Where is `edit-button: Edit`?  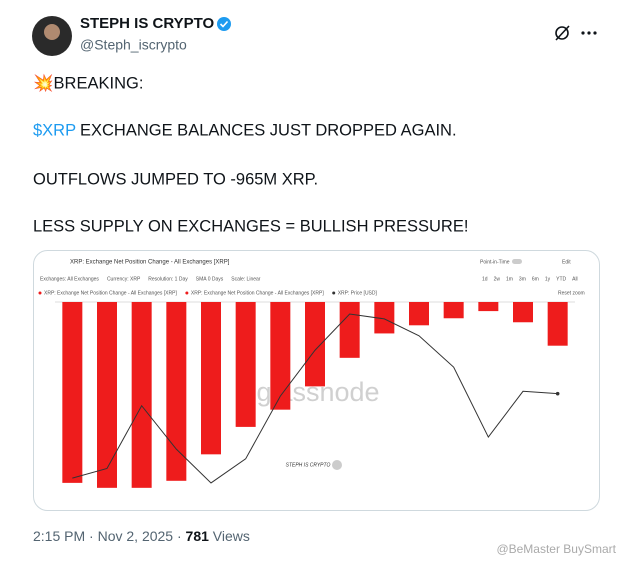 edit-button: Edit is located at coordinates (566, 262).